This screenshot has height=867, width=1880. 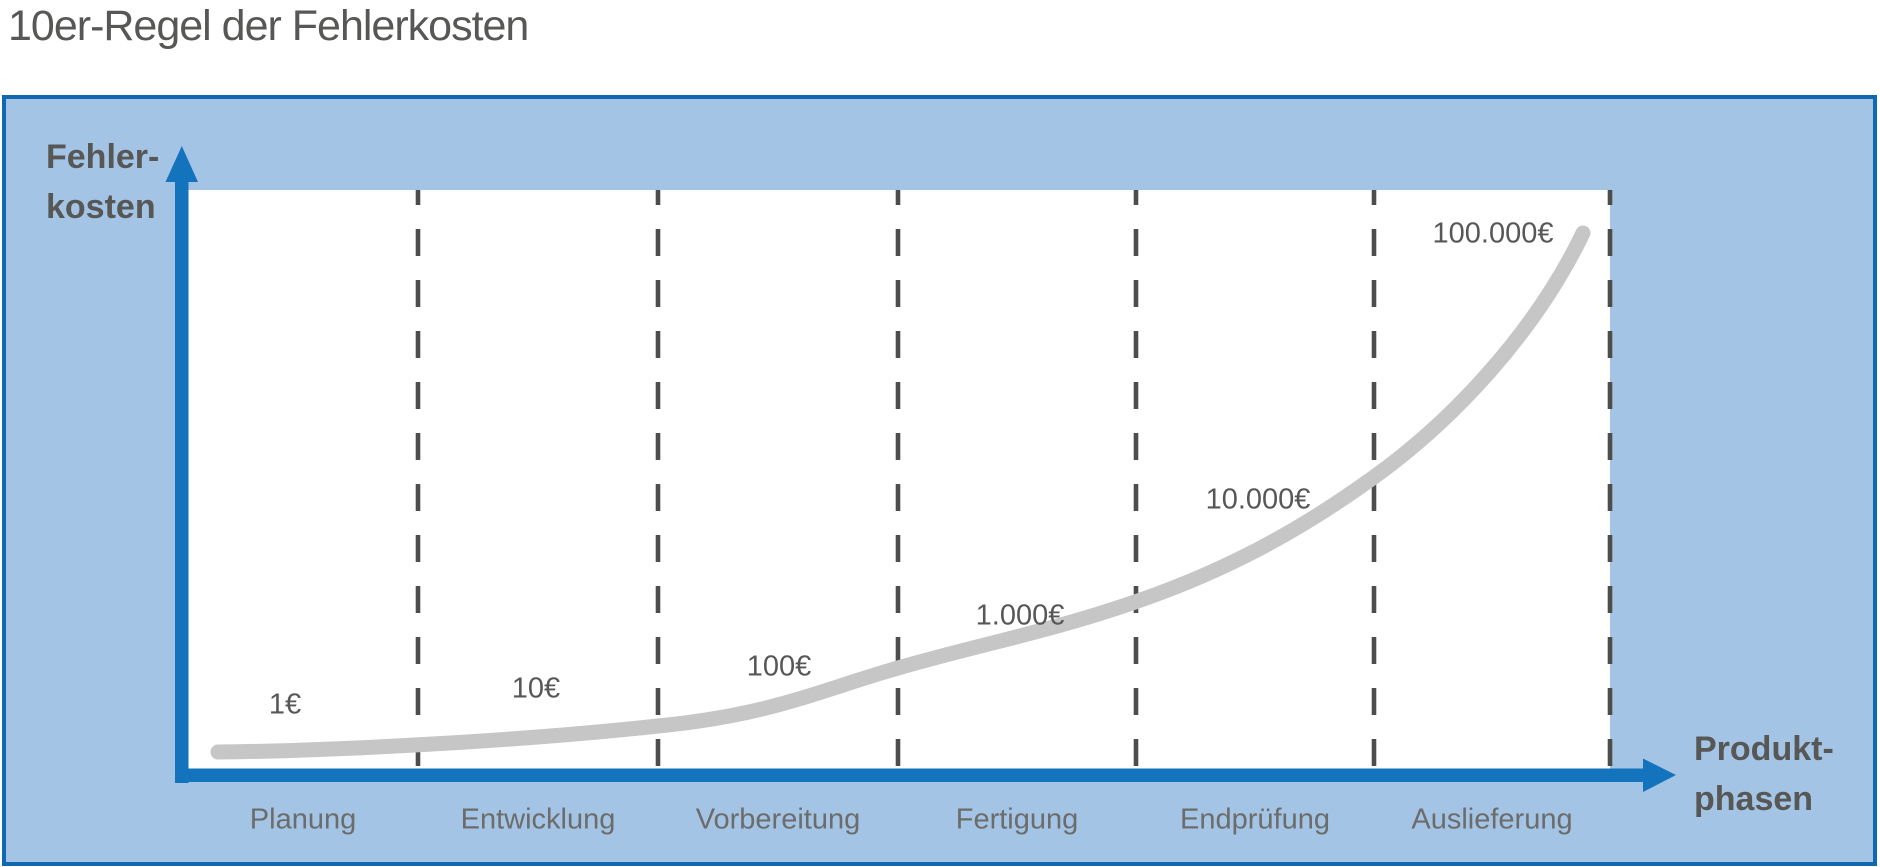 What do you see at coordinates (779, 666) in the screenshot?
I see `cost-label: 100€` at bounding box center [779, 666].